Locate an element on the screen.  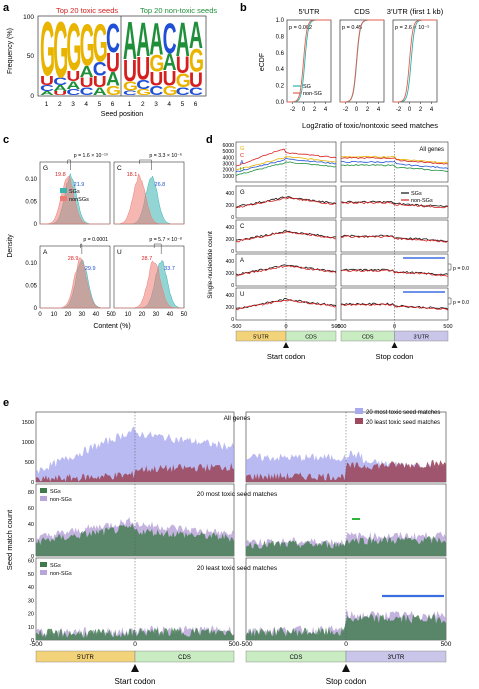
panel-e-mid-title: 20 most toxic seed matches is located at coordinates (237, 494).